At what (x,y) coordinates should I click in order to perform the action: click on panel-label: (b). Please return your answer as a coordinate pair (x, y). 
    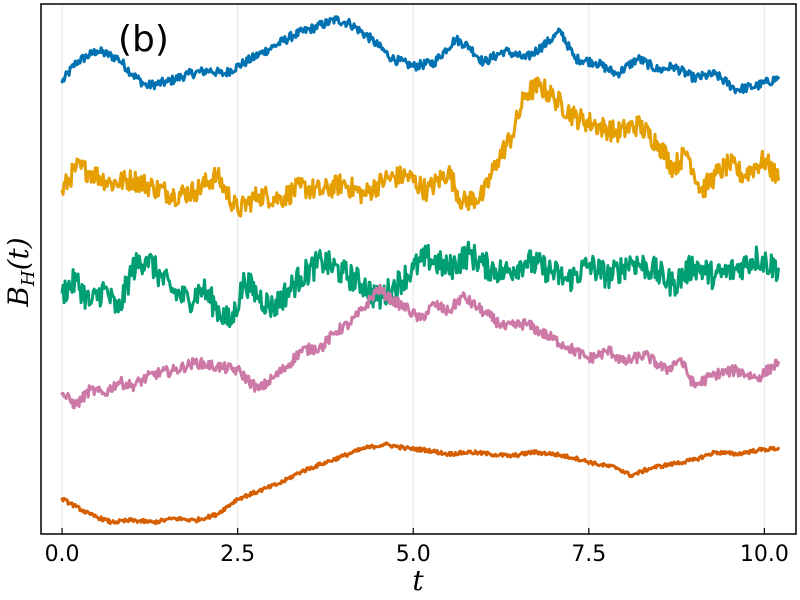
    Looking at the image, I should click on (143, 39).